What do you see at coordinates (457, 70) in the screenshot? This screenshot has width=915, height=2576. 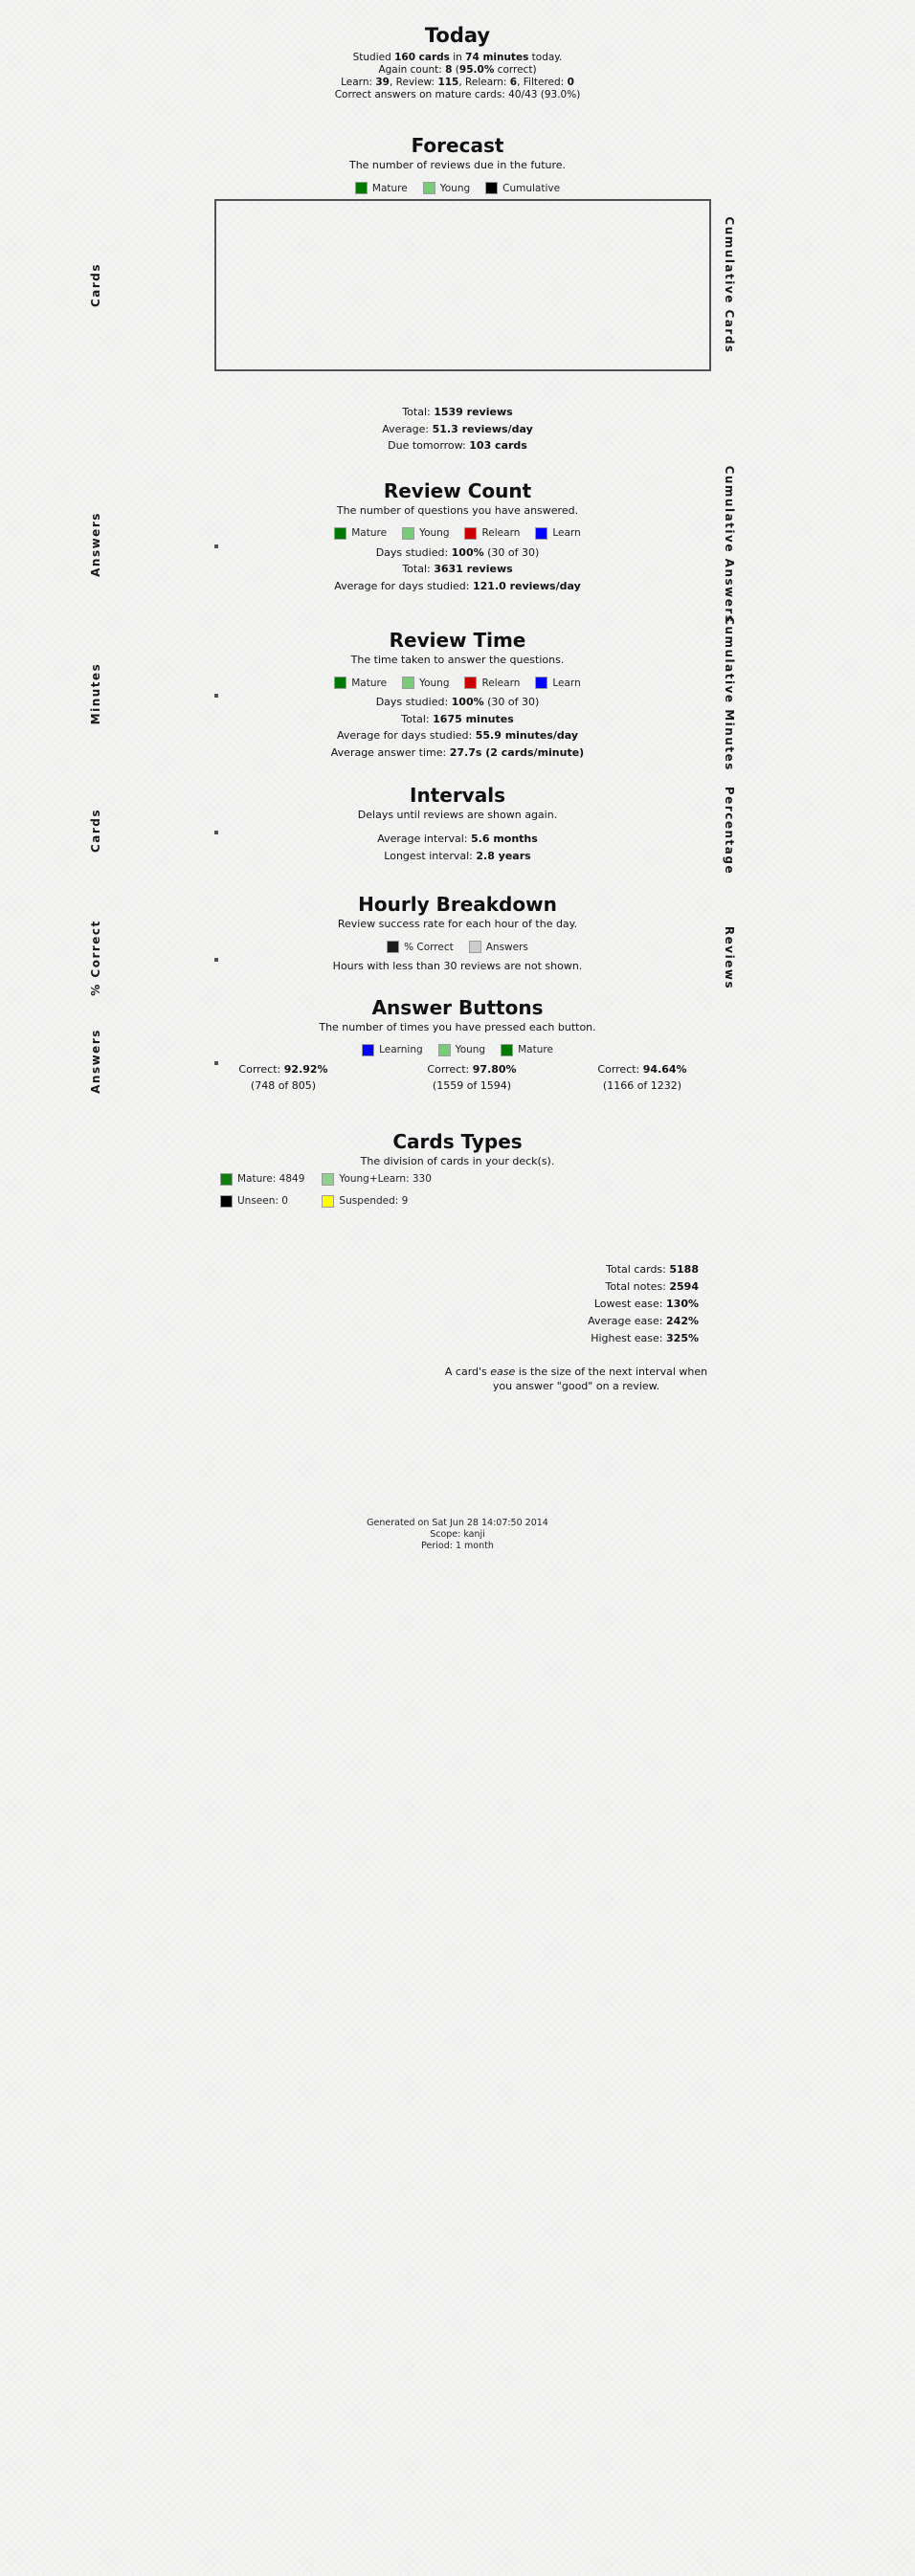 I see `text-line: Again count: 8 (95.0% correct)` at bounding box center [457, 70].